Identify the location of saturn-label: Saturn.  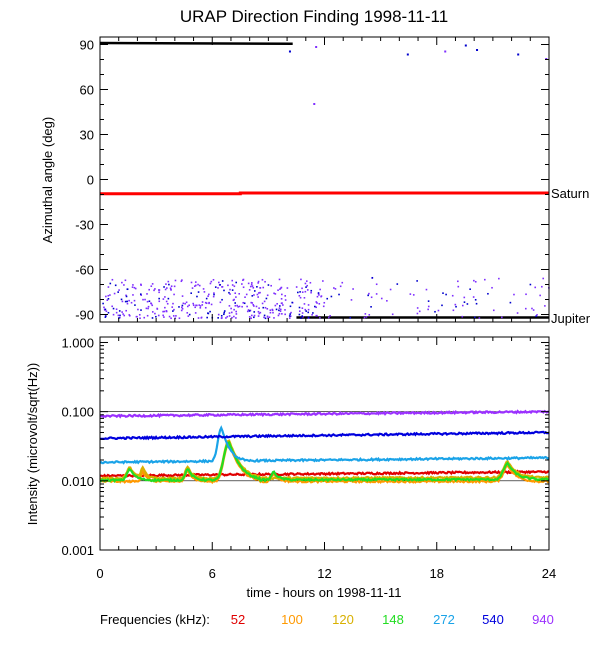
(570, 193).